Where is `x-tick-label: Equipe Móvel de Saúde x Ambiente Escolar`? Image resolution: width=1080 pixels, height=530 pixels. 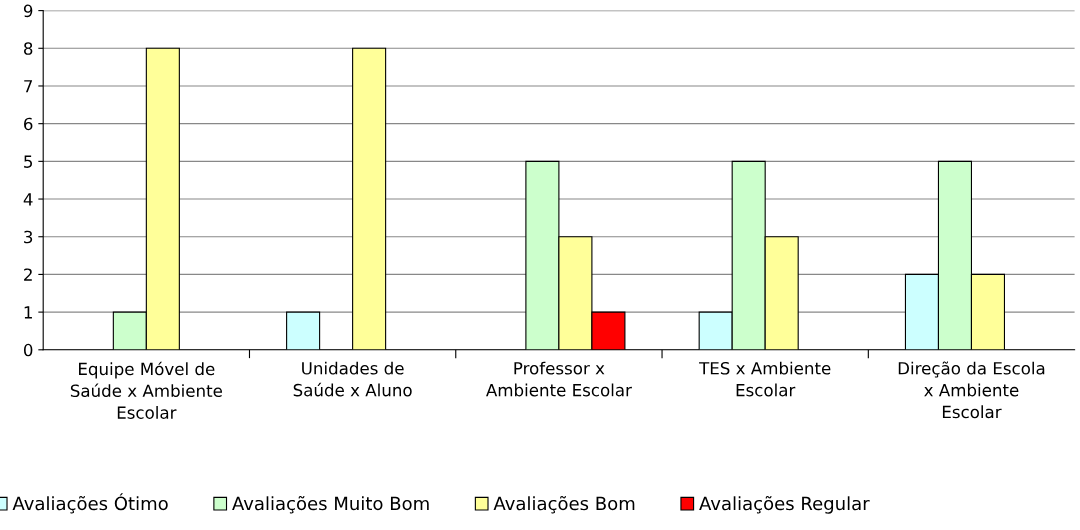
x-tick-label: Equipe Móvel de Saúde x Ambiente Escolar is located at coordinates (146, 390).